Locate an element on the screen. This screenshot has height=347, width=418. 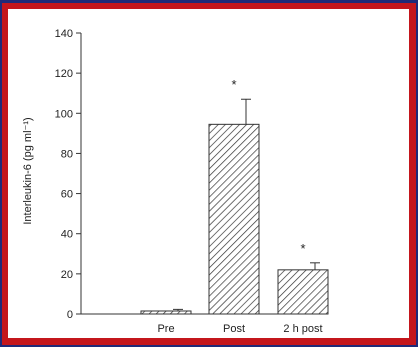
y-axis-label: Interleukin-6 (pg ml⁻¹) is located at coordinates (28, 170).